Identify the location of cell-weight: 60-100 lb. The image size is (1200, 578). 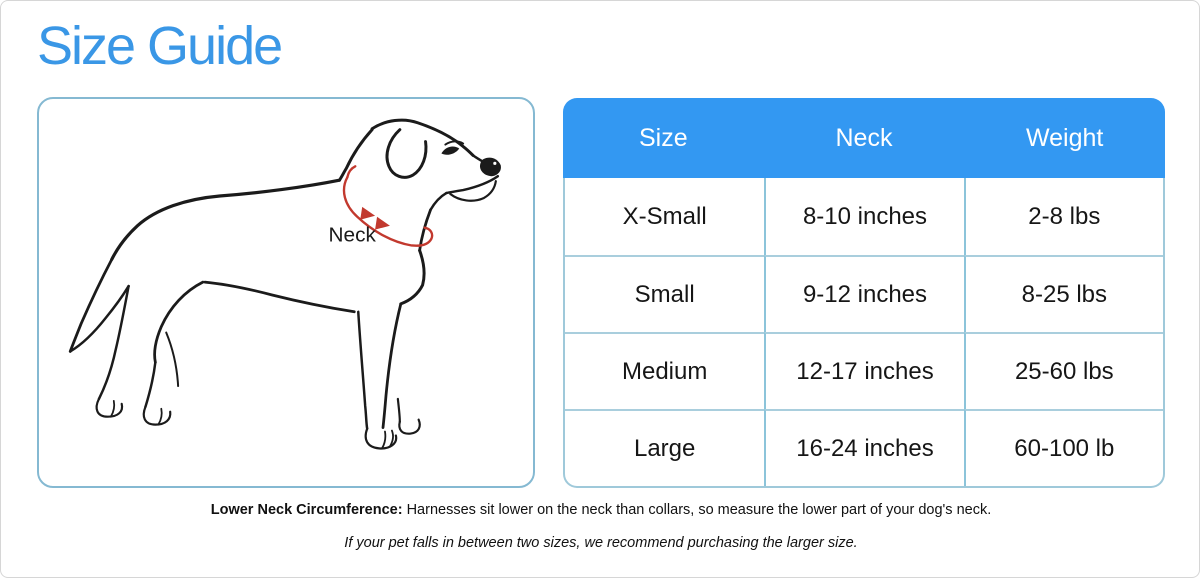
(1063, 447).